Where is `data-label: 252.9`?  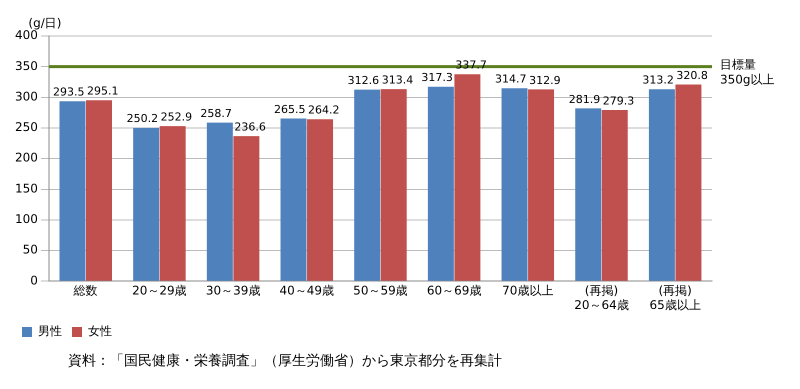
data-label: 252.9 is located at coordinates (176, 117).